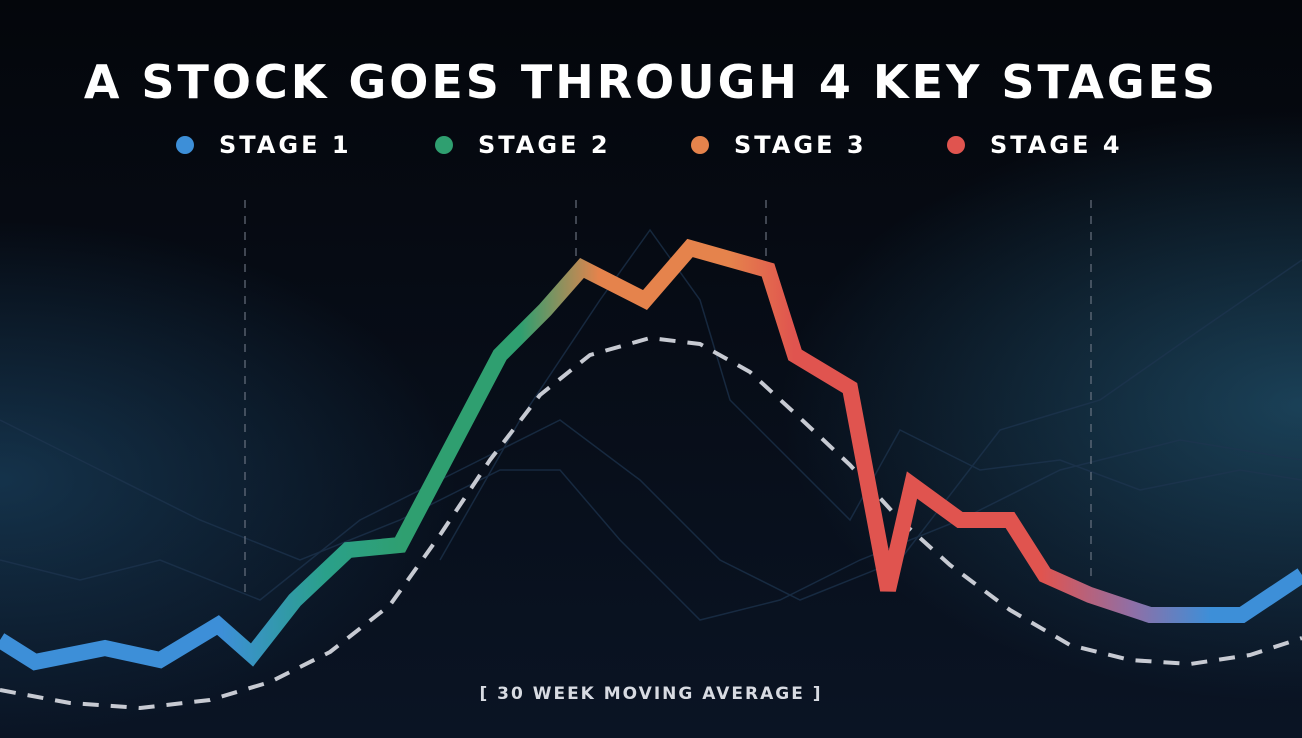 The image size is (1302, 738). Describe the element at coordinates (1056, 145) in the screenshot. I see `legend-label: STAGE 4` at that location.